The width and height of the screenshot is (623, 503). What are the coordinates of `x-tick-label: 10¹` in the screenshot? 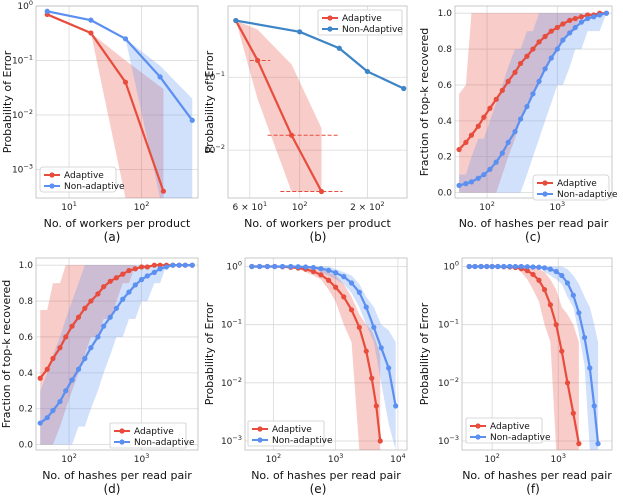 It's located at (69, 206).